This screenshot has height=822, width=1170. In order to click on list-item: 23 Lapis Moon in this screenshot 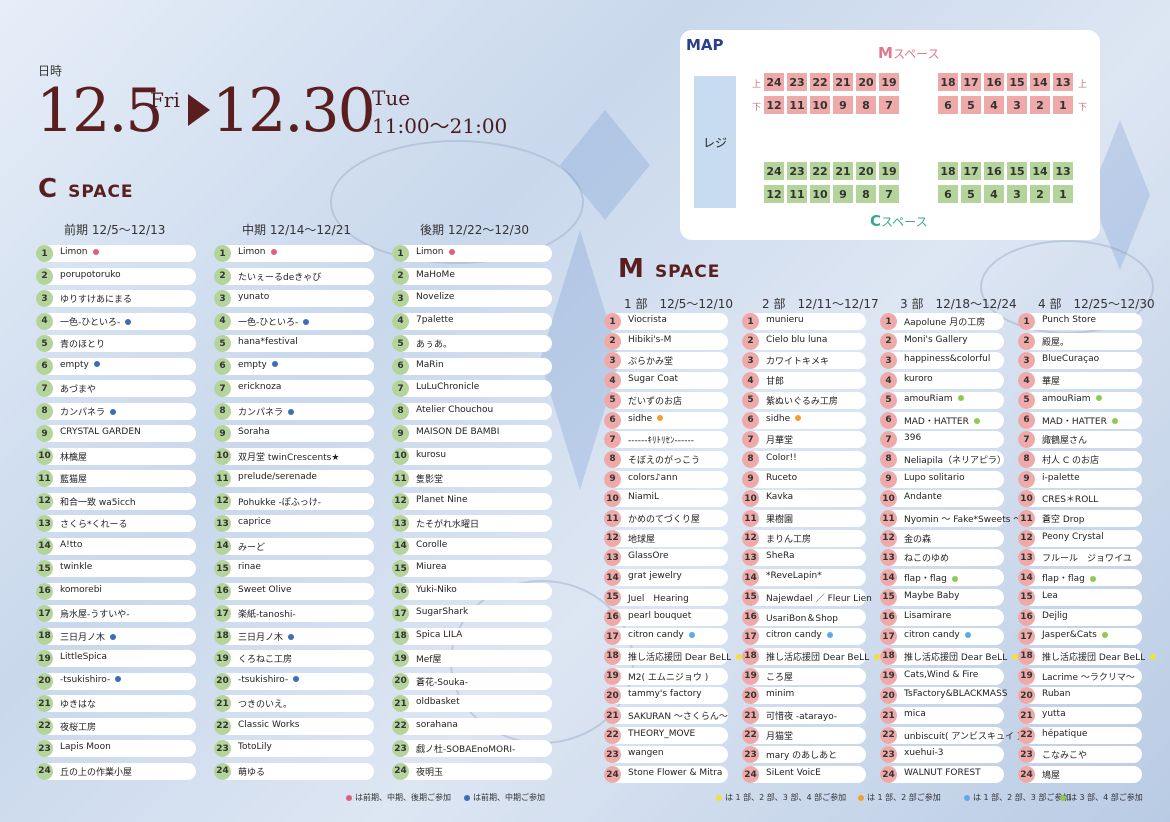, I will do `click(116, 748)`.